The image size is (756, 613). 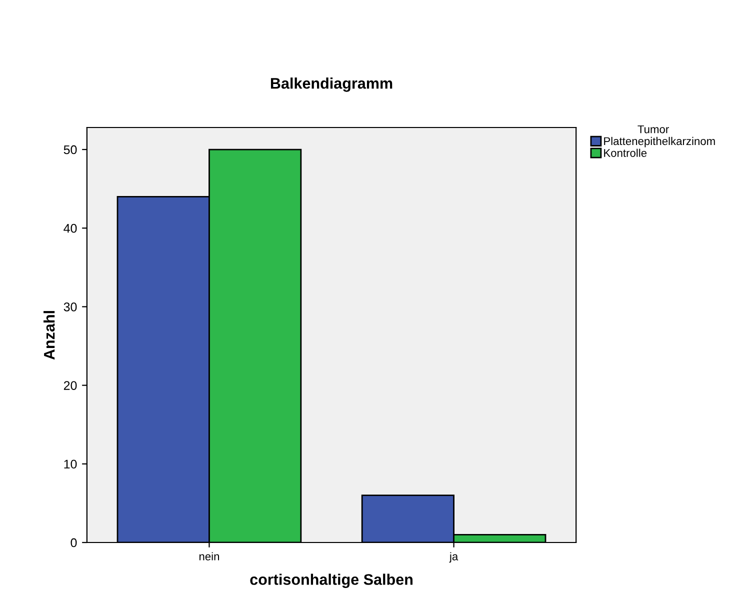 I want to click on y-tick-label: 10, so click(x=70, y=464).